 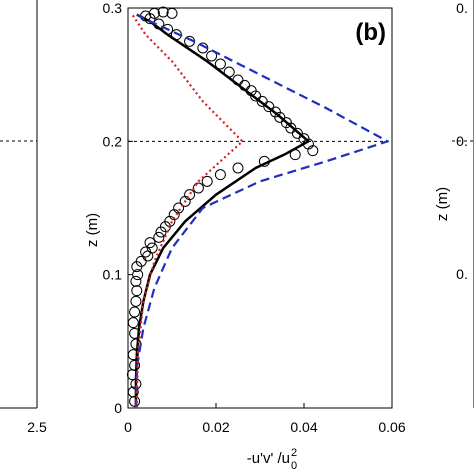 I want to click on right-panel-y-tick-top: 0., so click(x=462, y=8).